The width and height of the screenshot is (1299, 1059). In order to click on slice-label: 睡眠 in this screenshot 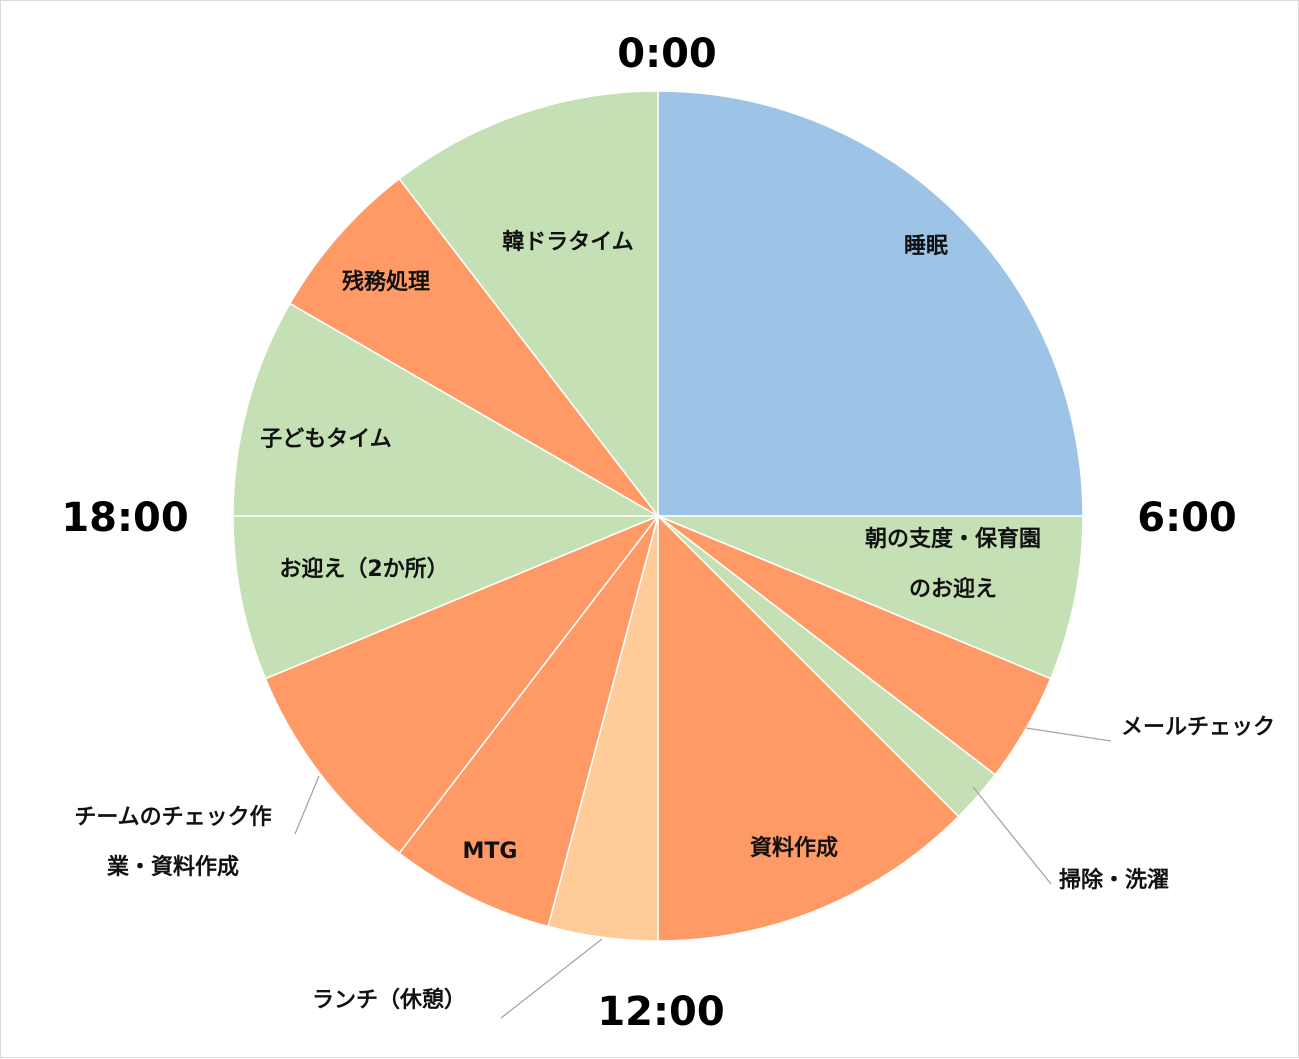, I will do `click(926, 246)`.